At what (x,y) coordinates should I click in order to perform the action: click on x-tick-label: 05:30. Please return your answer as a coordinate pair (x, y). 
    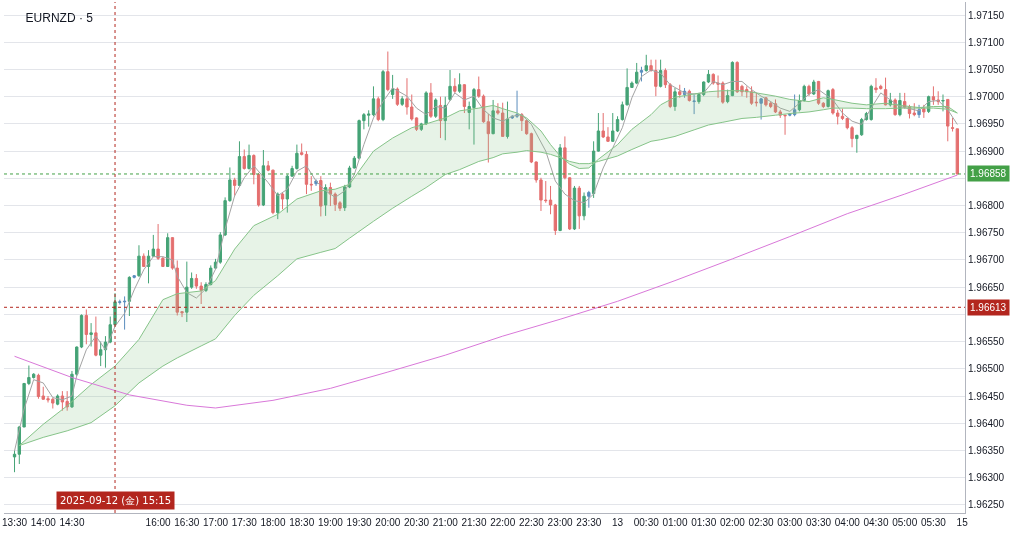
    Looking at the image, I should click on (933, 522).